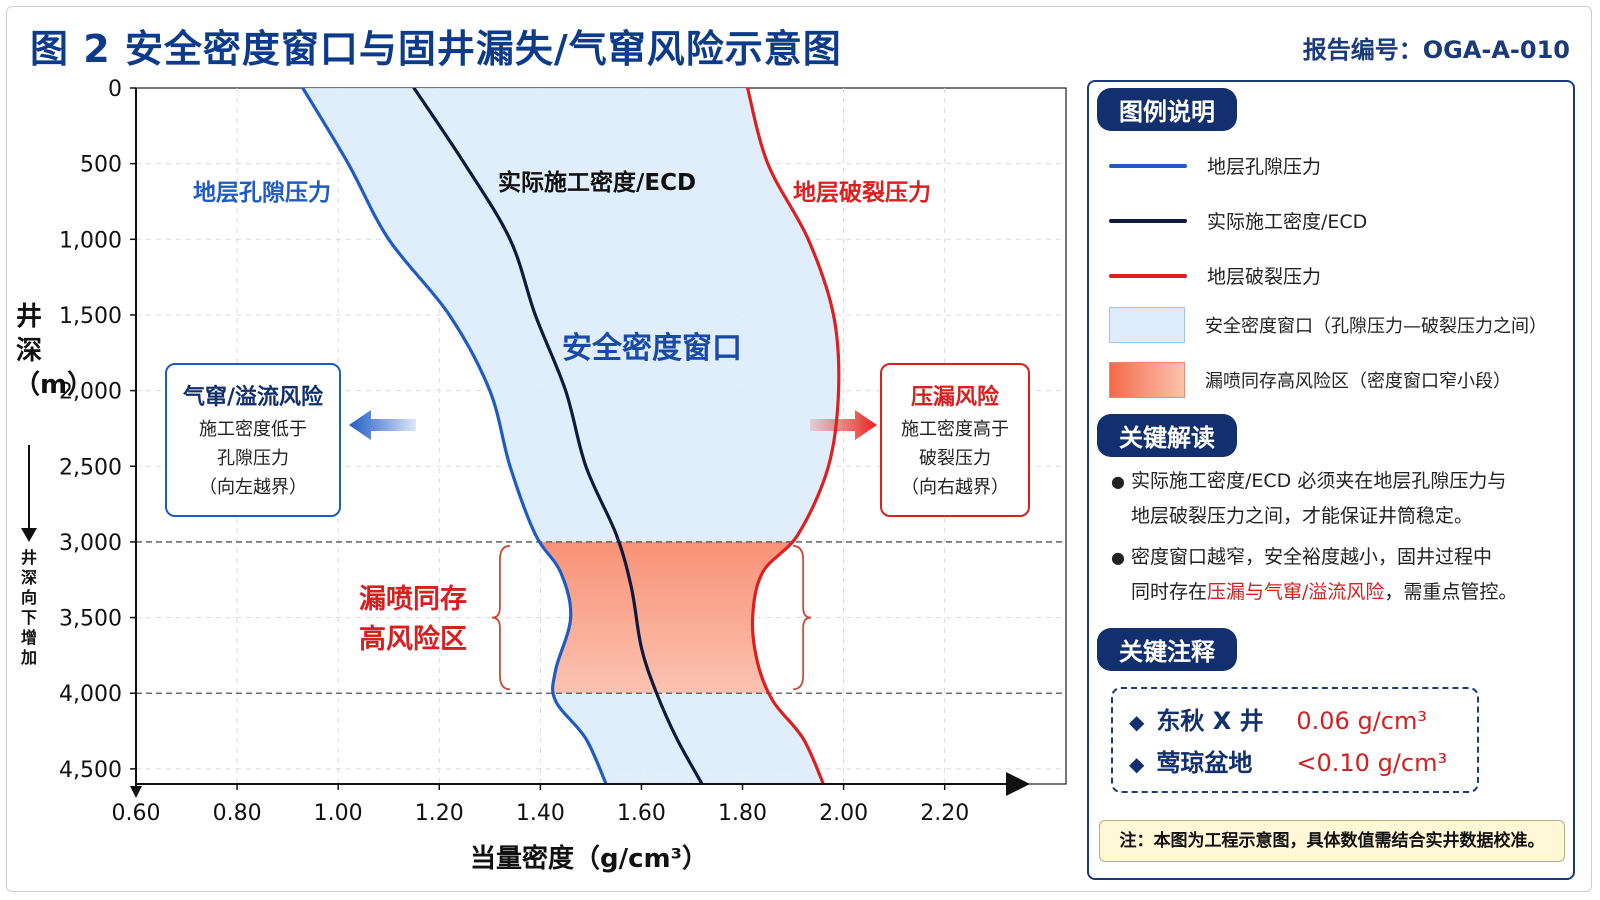  I want to click on page-title: 图 2 安全密度窗口与固井漏失/气窜风险示意图, so click(436, 49).